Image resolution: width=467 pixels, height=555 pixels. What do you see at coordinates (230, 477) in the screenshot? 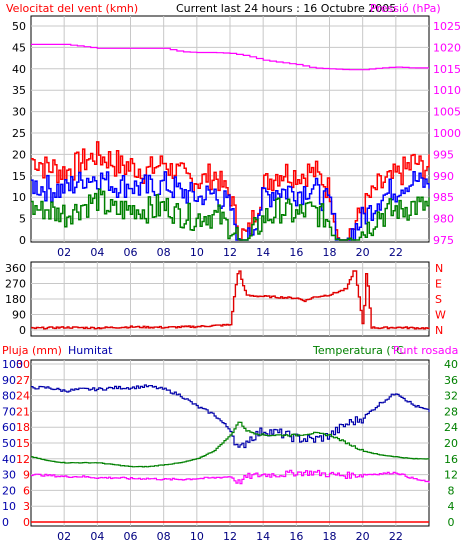
I see `climate-series-dewpoint` at bounding box center [230, 477].